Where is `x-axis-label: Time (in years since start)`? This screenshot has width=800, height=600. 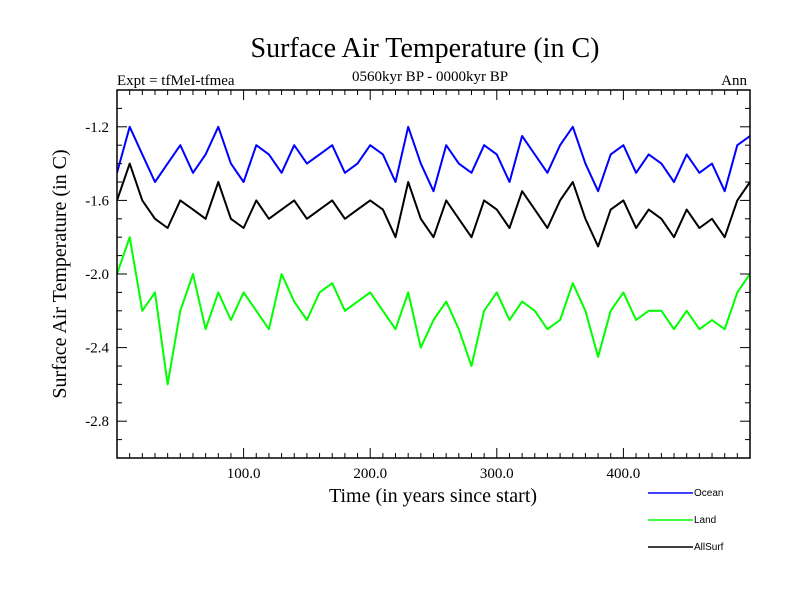 x-axis-label: Time (in years since start) is located at coordinates (433, 496).